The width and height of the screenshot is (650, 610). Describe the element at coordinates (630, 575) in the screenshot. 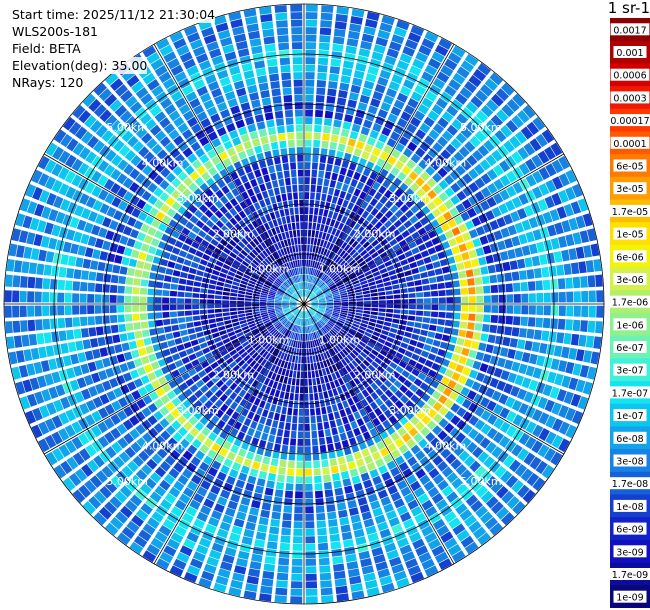

I see `colorbar-label: 1.7e-09` at that location.